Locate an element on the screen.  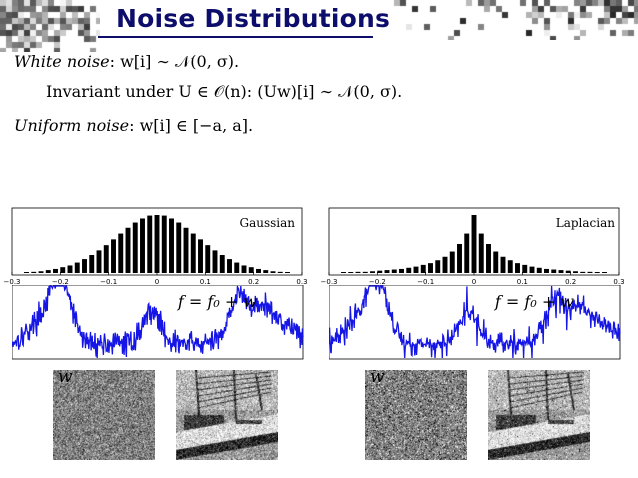
header-decoration-left is located at coordinates (50, 26).